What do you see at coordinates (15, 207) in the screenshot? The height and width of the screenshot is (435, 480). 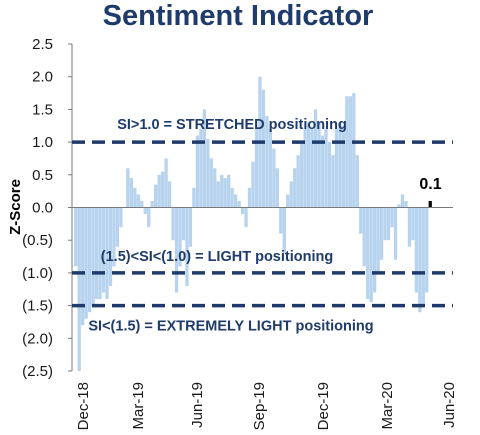 I see `y-axis-label: Z-Score` at bounding box center [15, 207].